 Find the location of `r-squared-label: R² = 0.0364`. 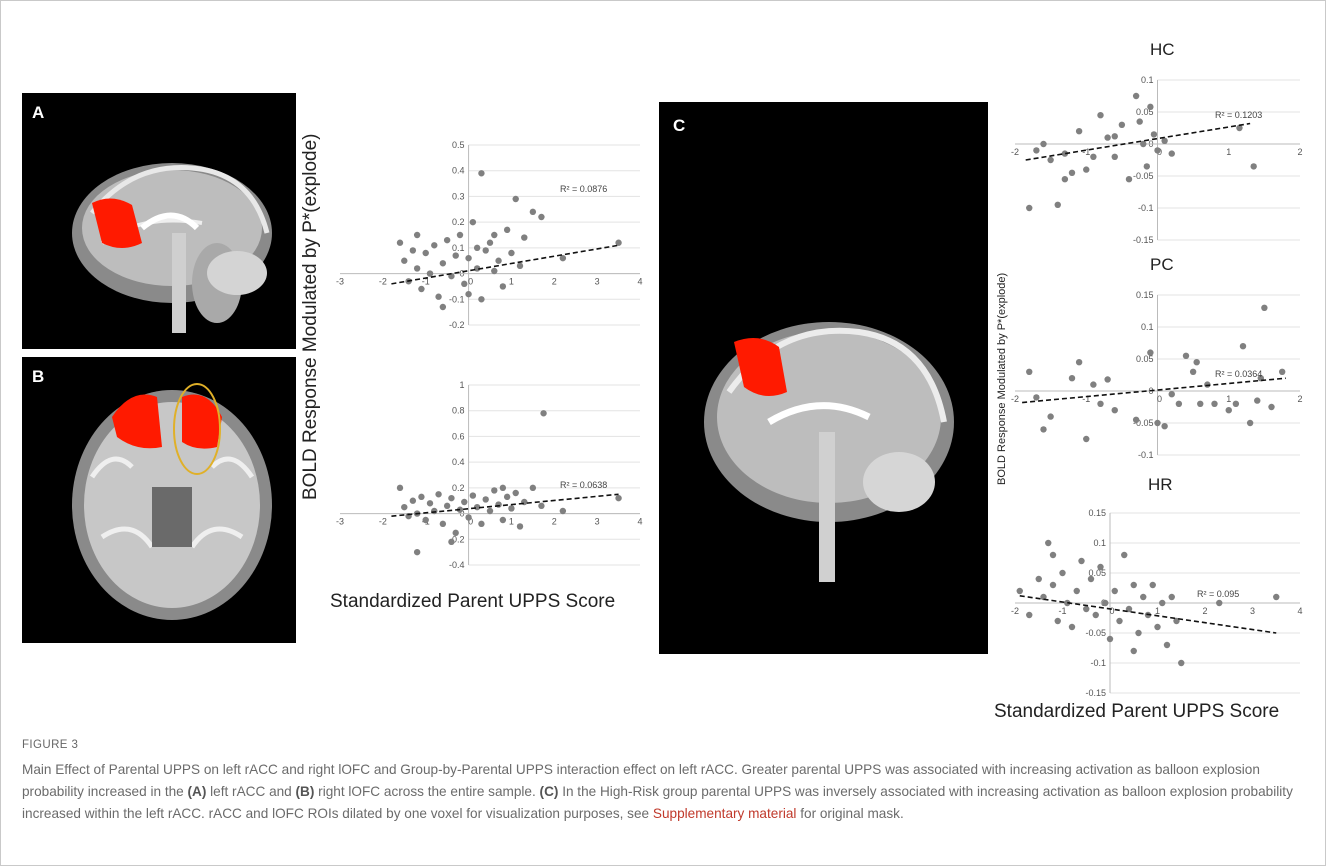

r-squared-label: R² = 0.0364 is located at coordinates (1238, 374).